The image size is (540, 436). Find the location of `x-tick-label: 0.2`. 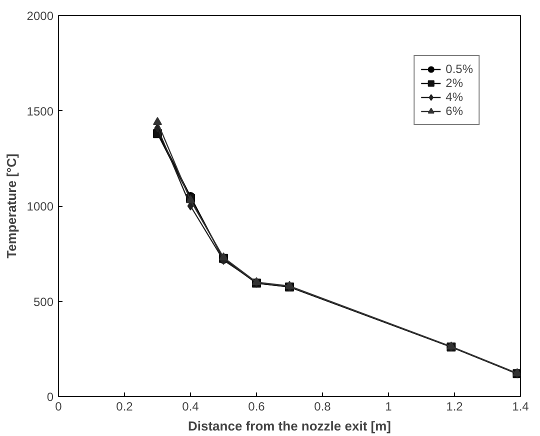

x-tick-label: 0.2 is located at coordinates (125, 407).